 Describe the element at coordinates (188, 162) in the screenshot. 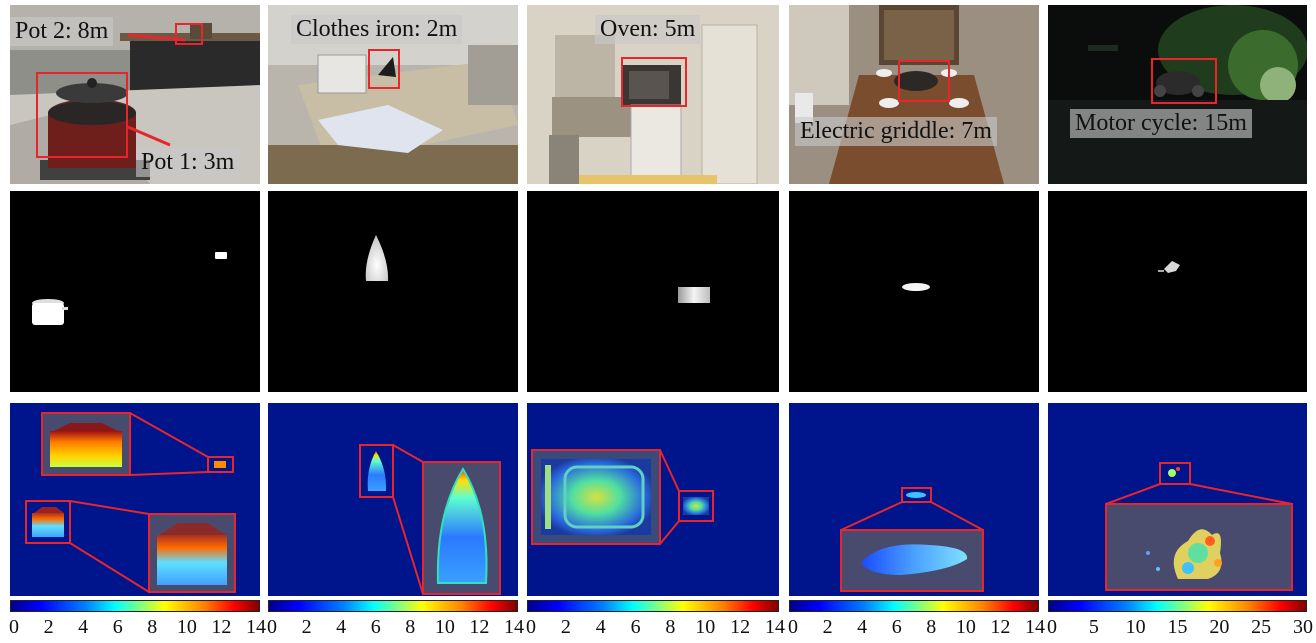

I see `caption-pot-1: Pot 1: 3m` at that location.